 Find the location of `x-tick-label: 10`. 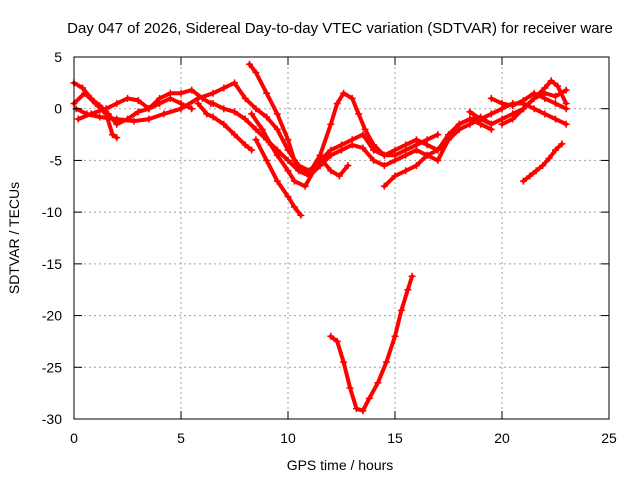

x-tick-label: 10 is located at coordinates (288, 438).